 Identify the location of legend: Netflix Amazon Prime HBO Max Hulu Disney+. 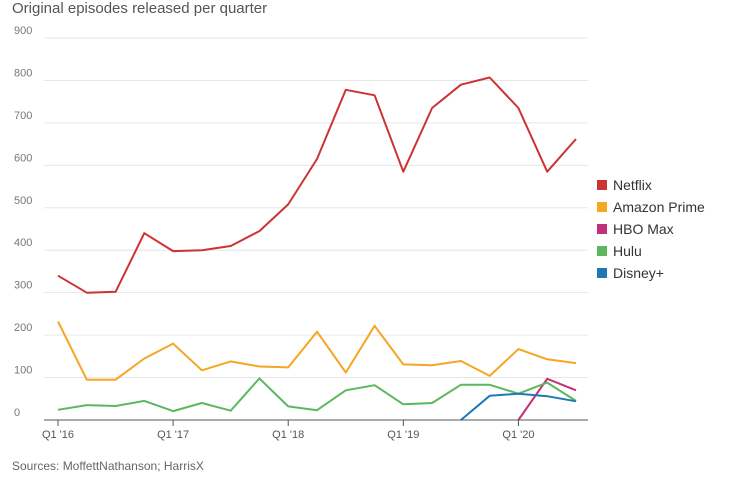
(651, 229).